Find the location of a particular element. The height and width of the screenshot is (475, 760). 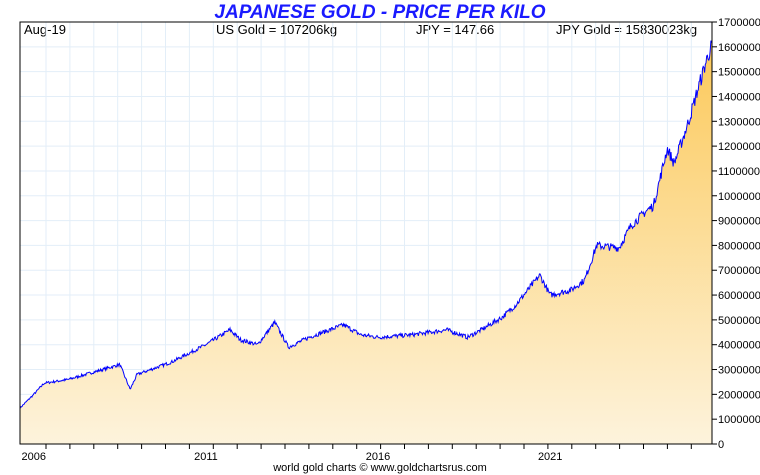

y-tick-label: 1400000 is located at coordinates (739, 97).